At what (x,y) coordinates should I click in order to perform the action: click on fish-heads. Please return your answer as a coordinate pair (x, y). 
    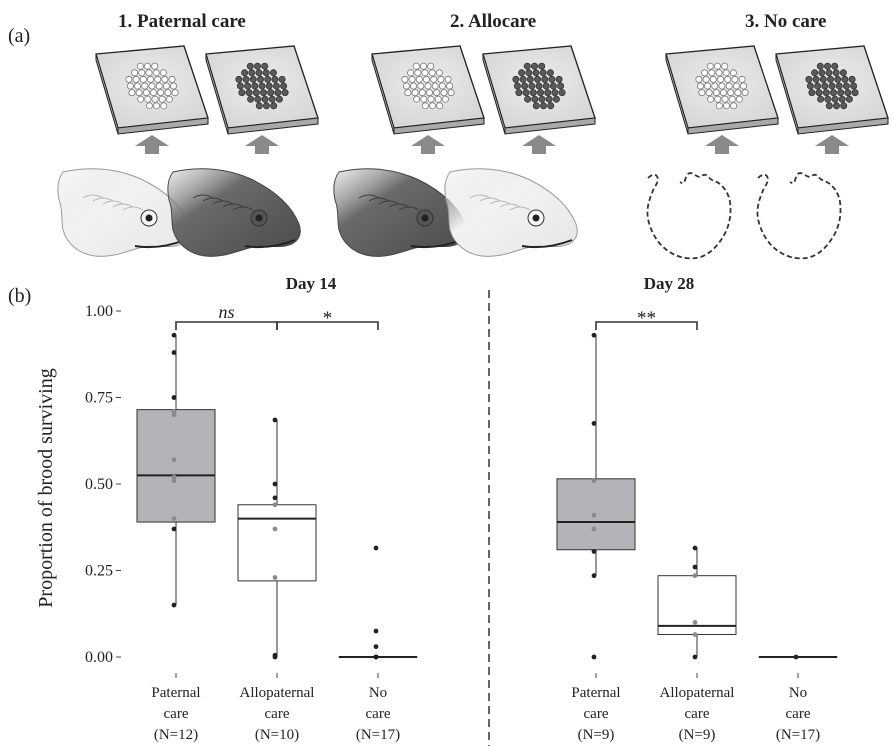
    Looking at the image, I should click on (449, 214).